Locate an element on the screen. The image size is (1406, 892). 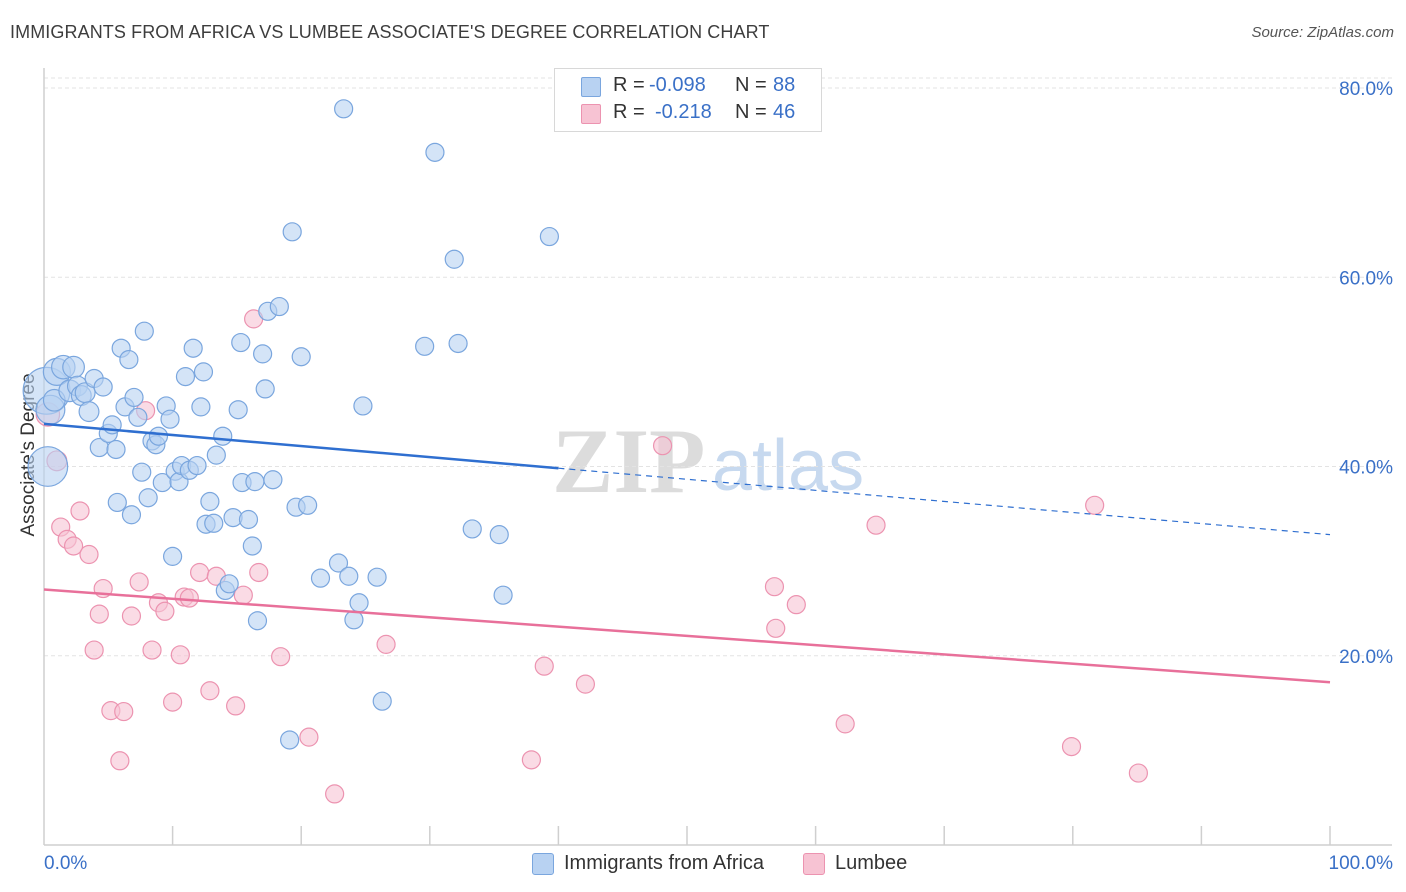
x-tick-label: 0.0% is located at coordinates (65, 863).